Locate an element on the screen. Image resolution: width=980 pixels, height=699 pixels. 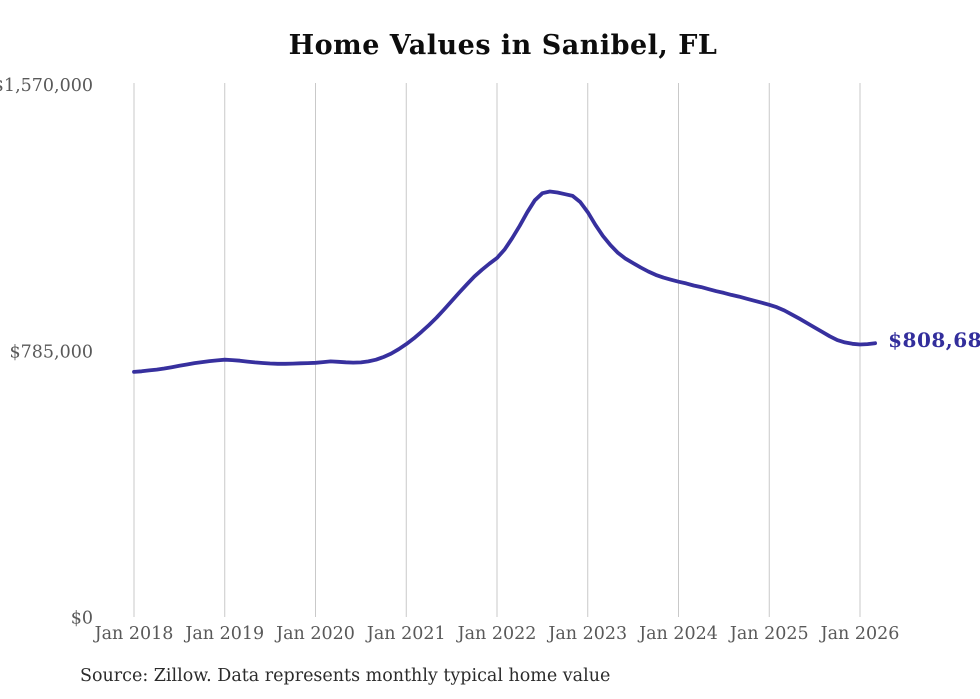
x-tick-label: Jan 2019 is located at coordinates (223, 634).